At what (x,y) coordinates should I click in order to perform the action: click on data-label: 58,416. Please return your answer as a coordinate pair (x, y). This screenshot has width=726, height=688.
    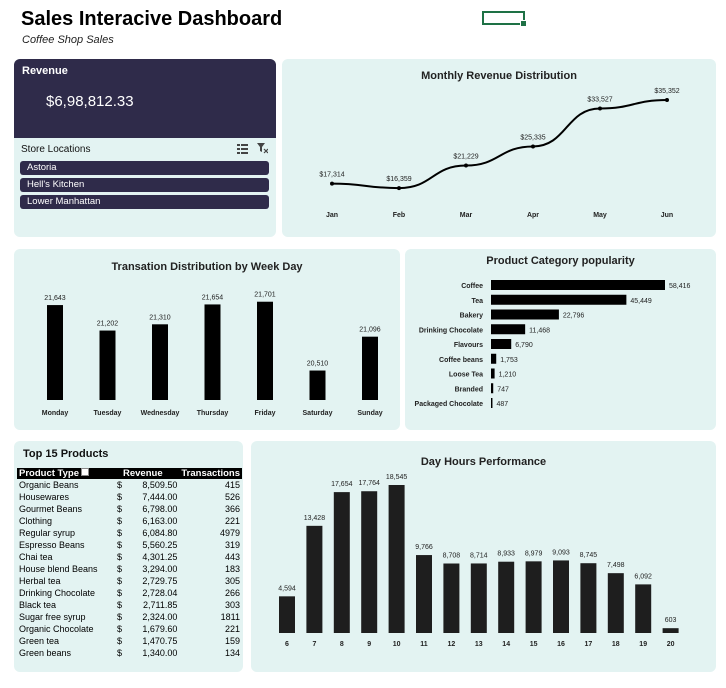
    Looking at the image, I should click on (680, 286).